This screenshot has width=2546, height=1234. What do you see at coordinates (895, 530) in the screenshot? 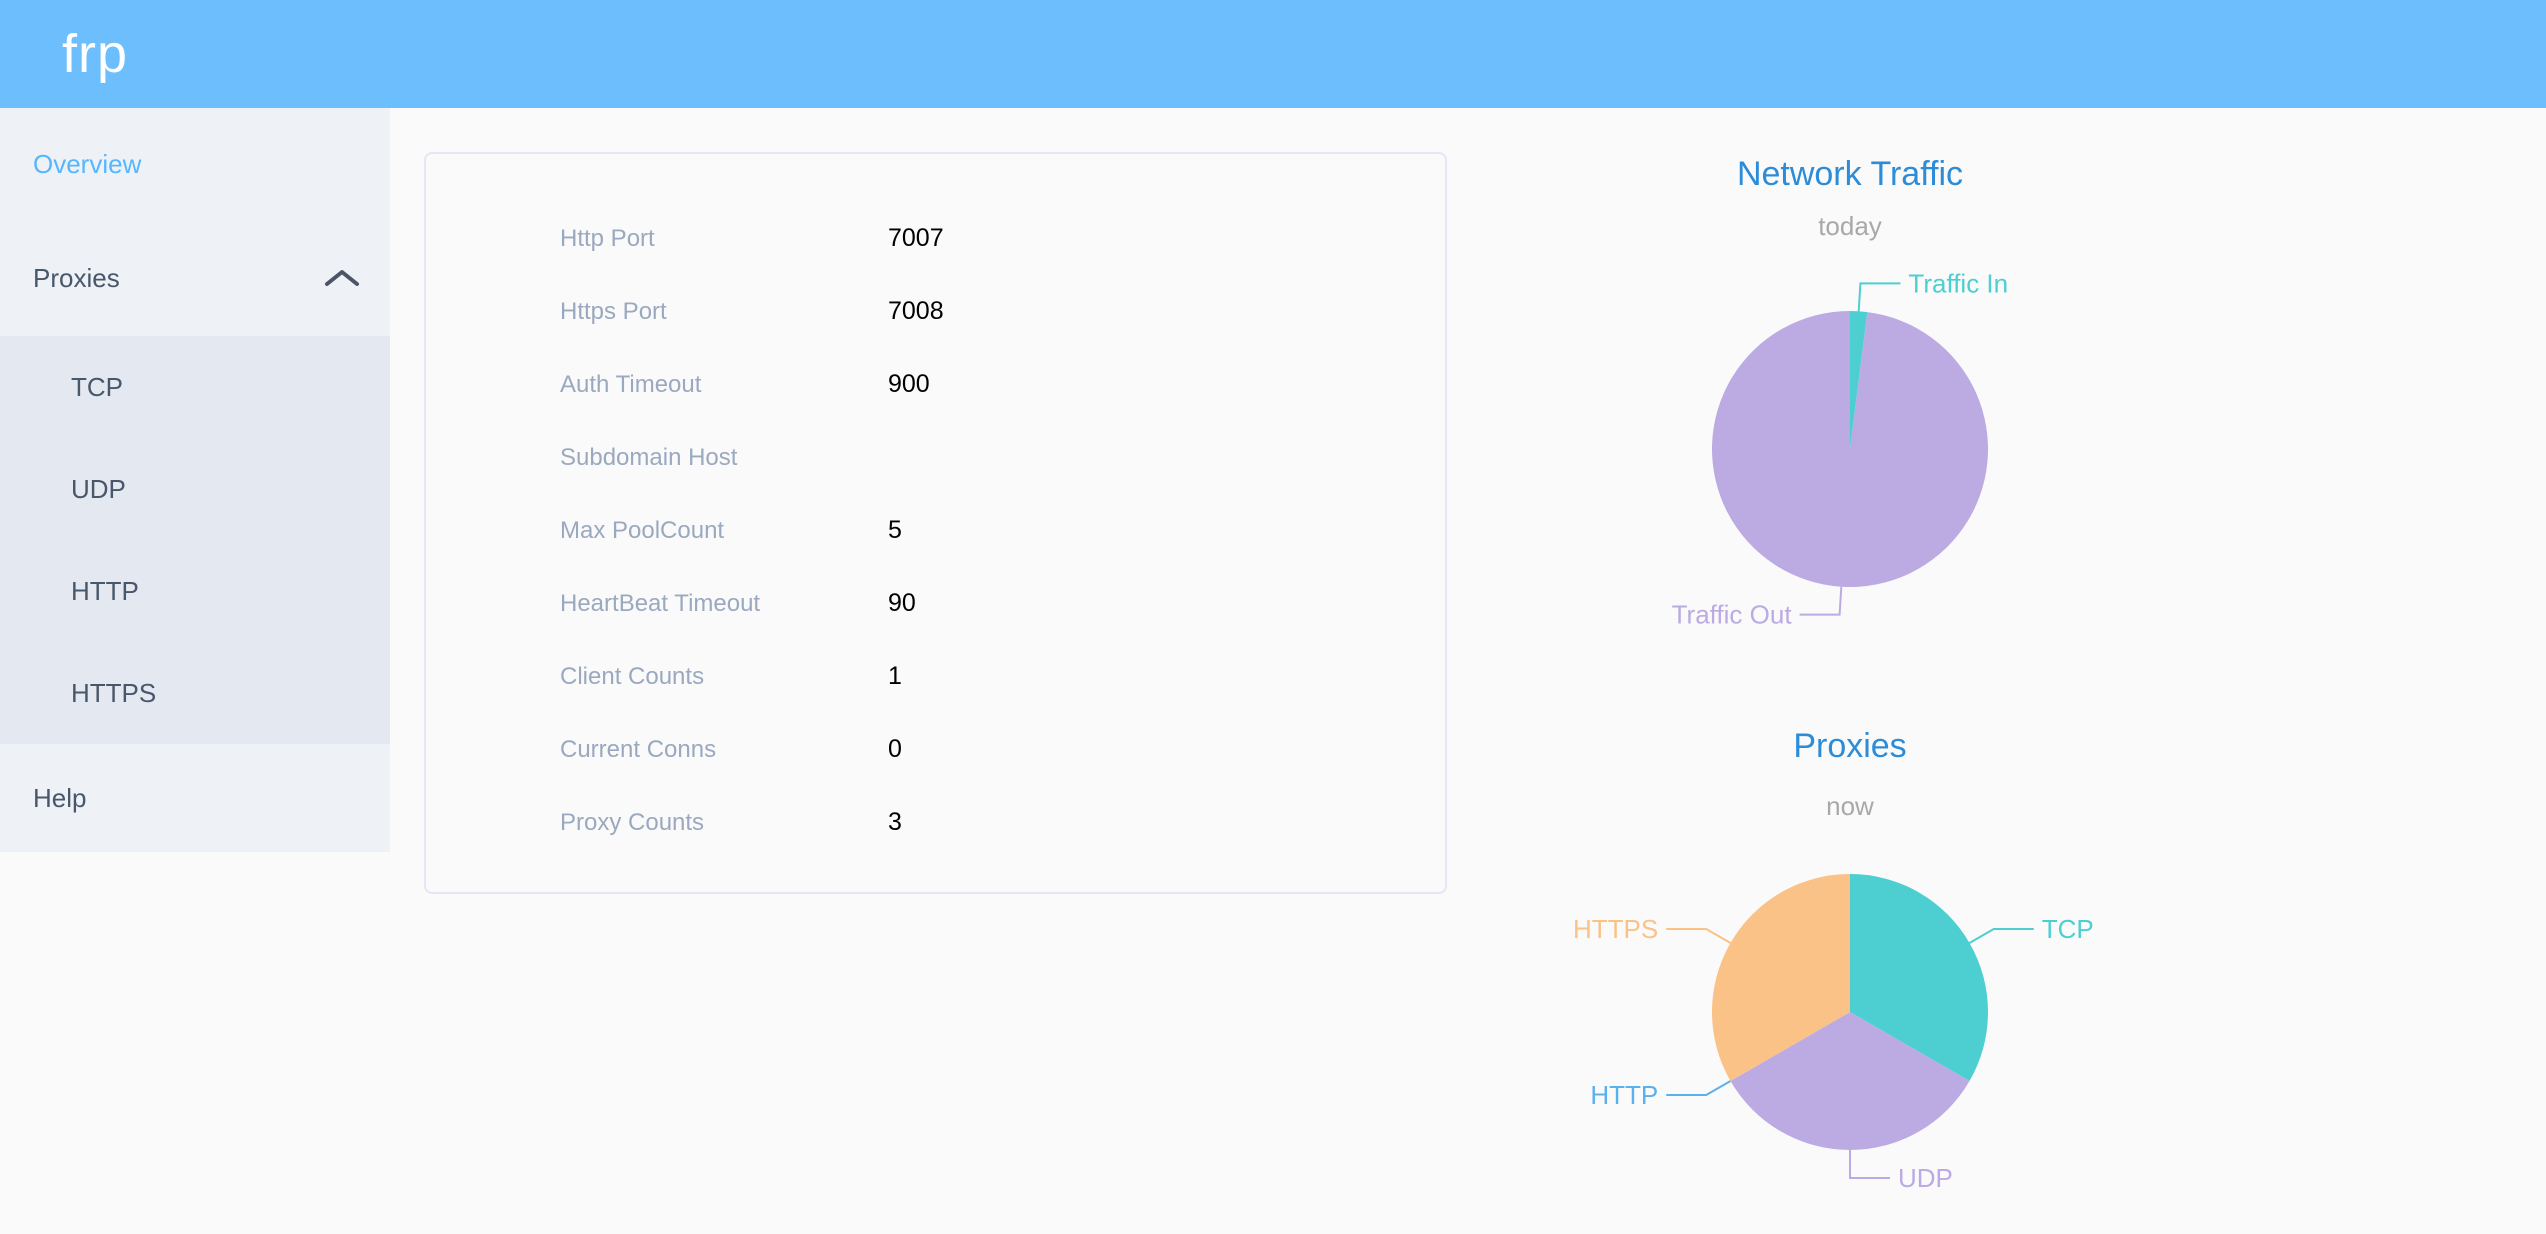
I see `config-value: 5` at bounding box center [895, 530].